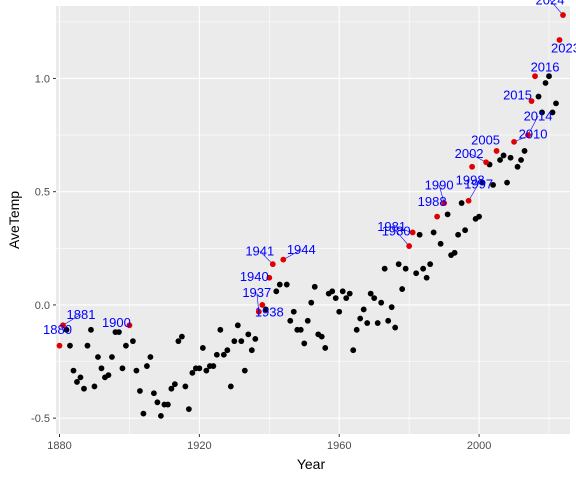 The image size is (576, 480). Describe the element at coordinates (517, 95) in the screenshot. I see `year-label: 2015` at that location.